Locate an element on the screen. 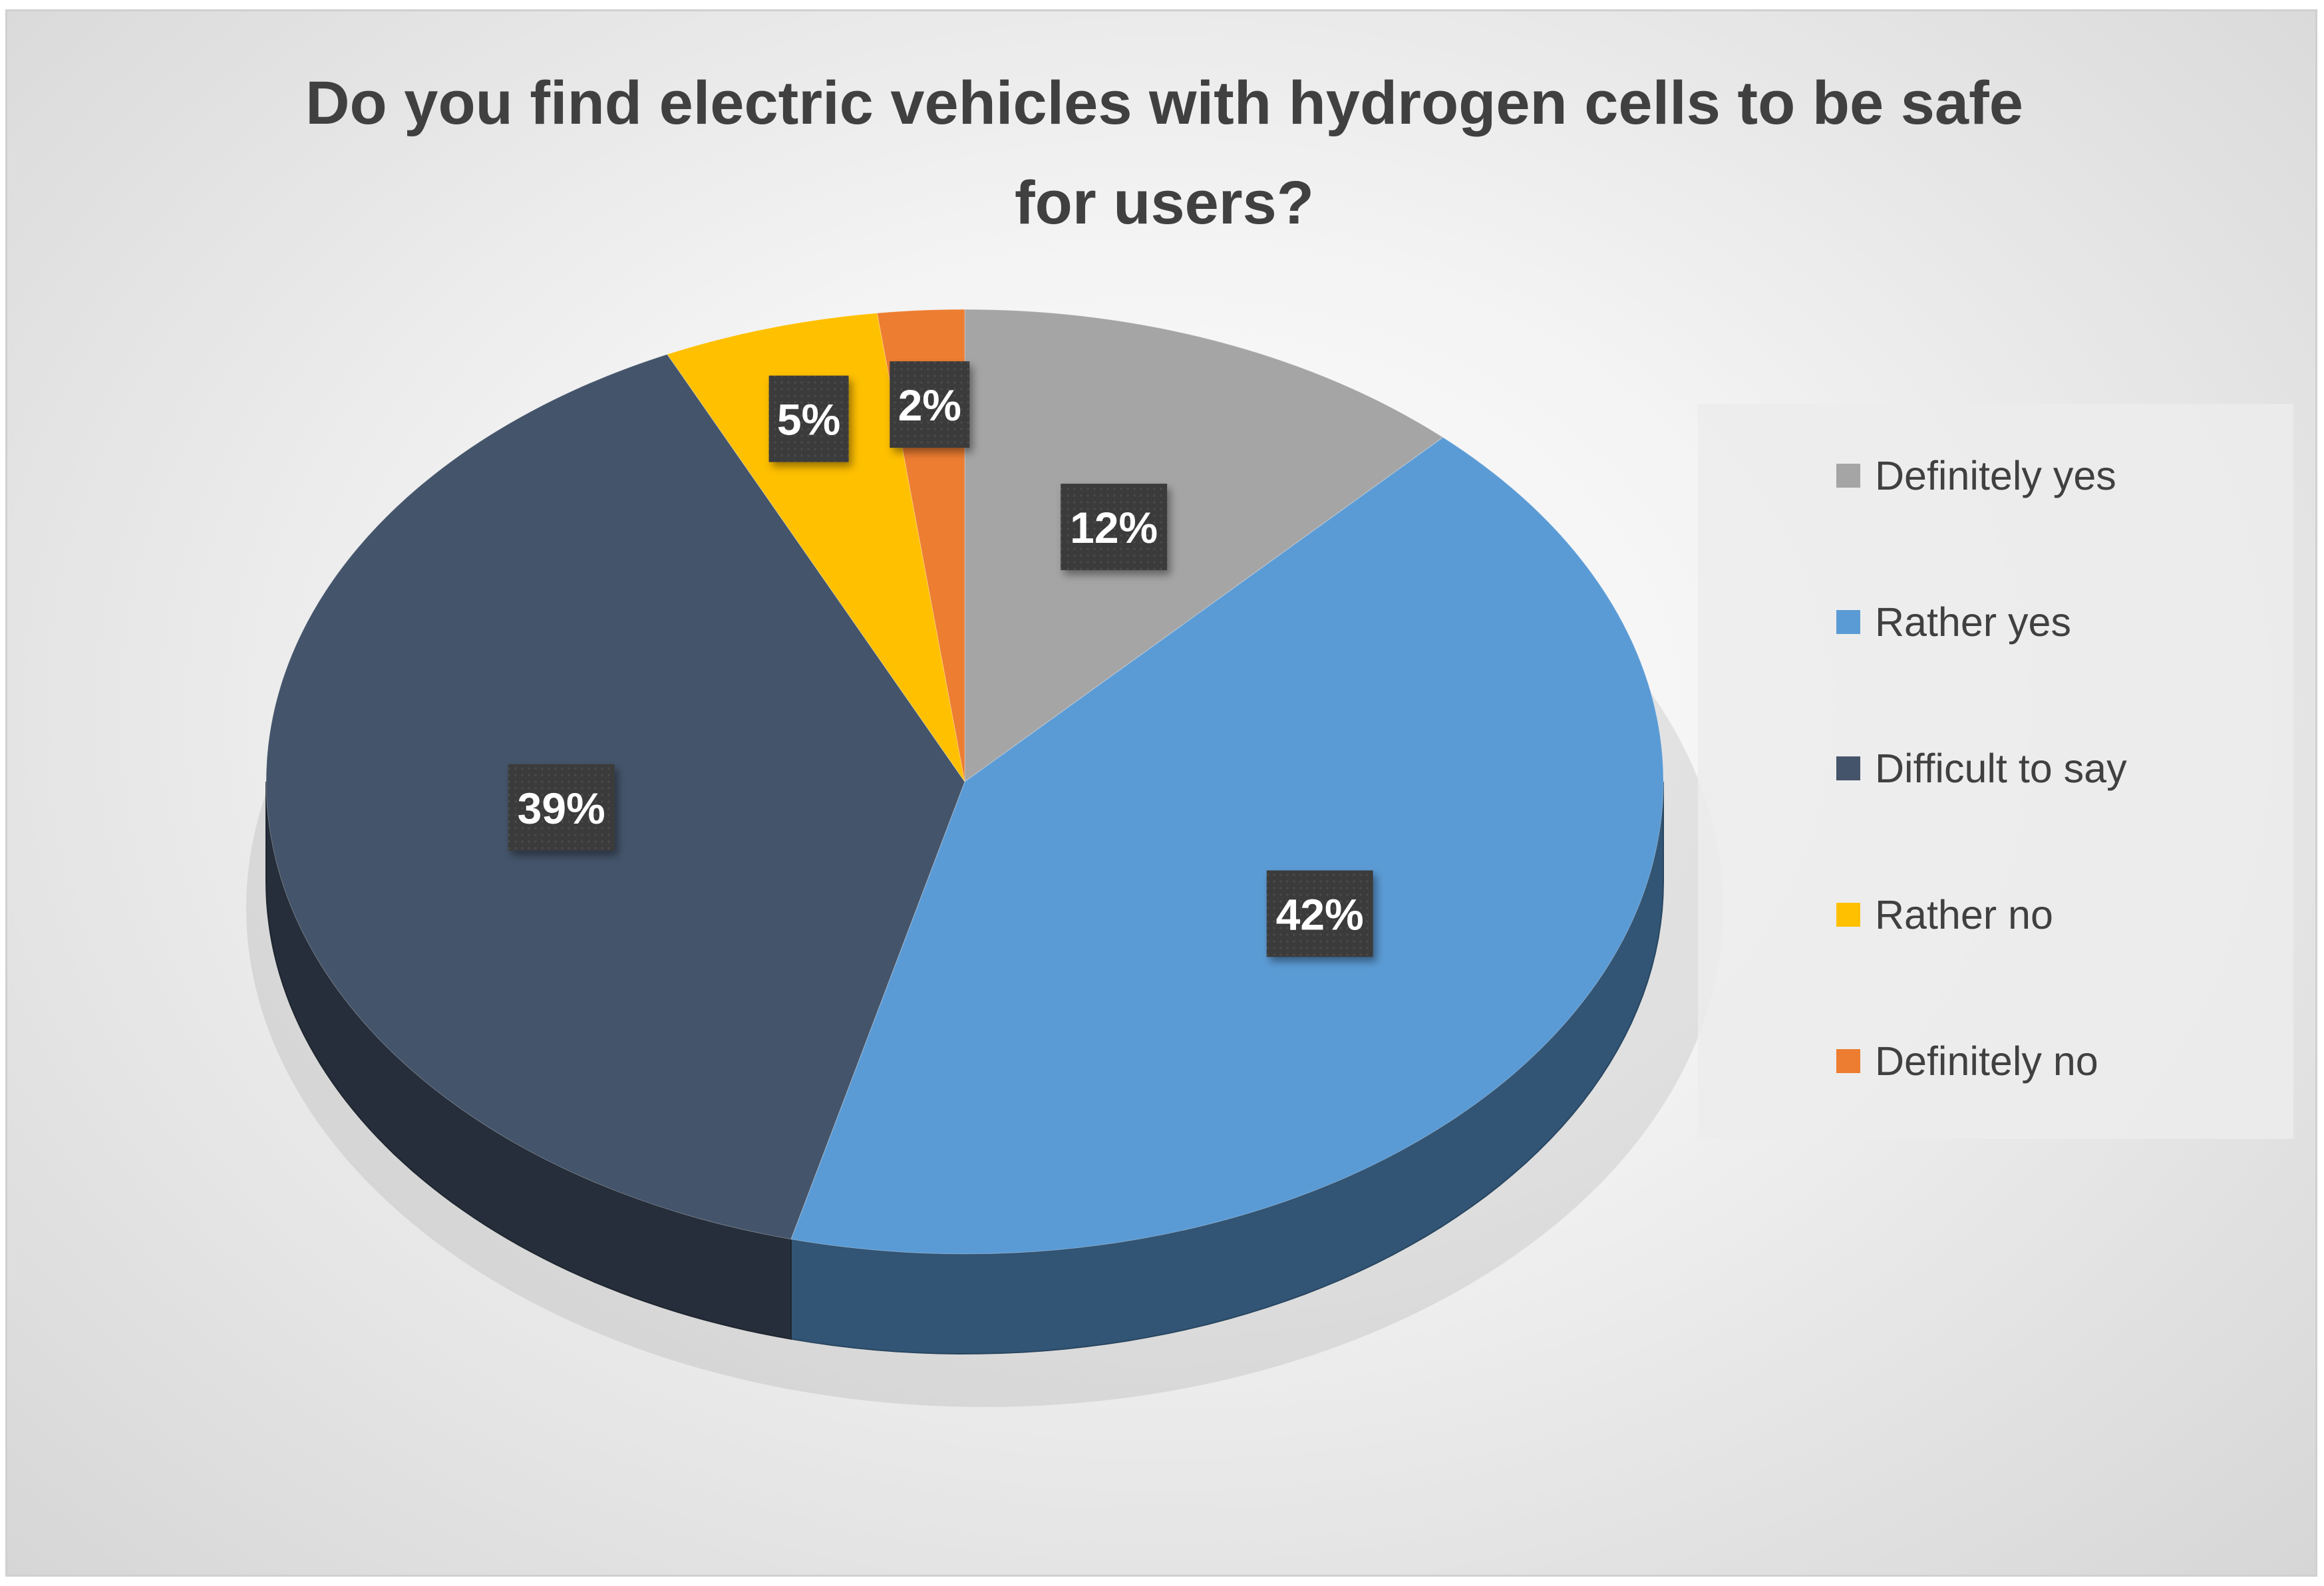 The width and height of the screenshot is (2324, 1586). chart-title-line-2: for users? is located at coordinates (1164, 203).